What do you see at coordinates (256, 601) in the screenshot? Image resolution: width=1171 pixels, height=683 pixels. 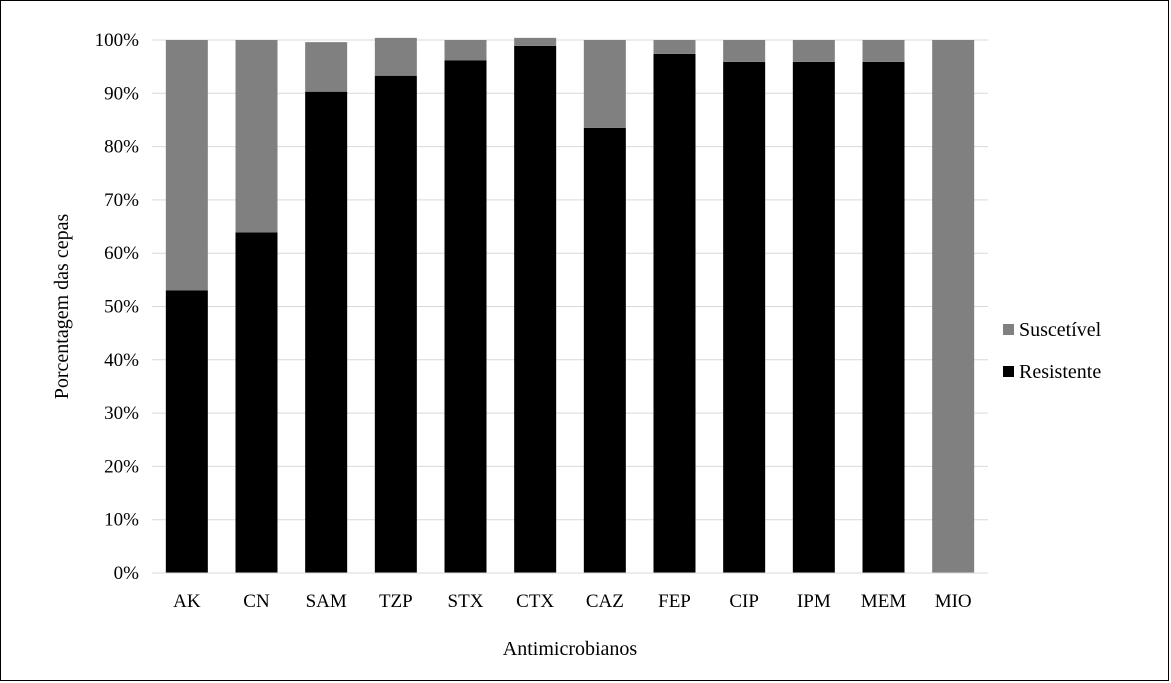 I see `x-tick-label: CN` at bounding box center [256, 601].